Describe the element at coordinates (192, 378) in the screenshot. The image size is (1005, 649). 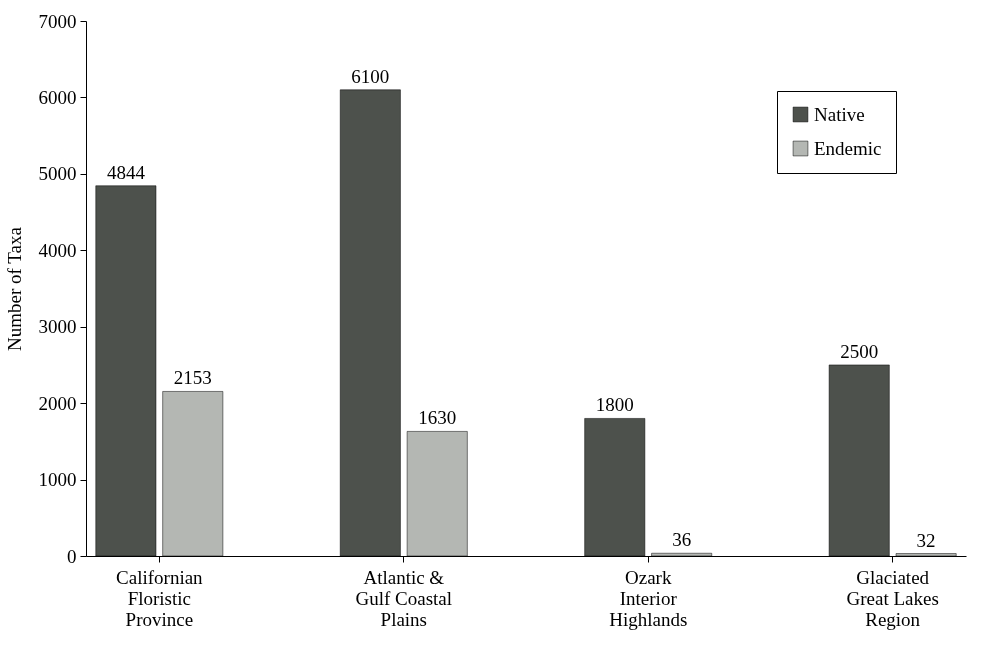
I see `data-label: 2153` at that location.